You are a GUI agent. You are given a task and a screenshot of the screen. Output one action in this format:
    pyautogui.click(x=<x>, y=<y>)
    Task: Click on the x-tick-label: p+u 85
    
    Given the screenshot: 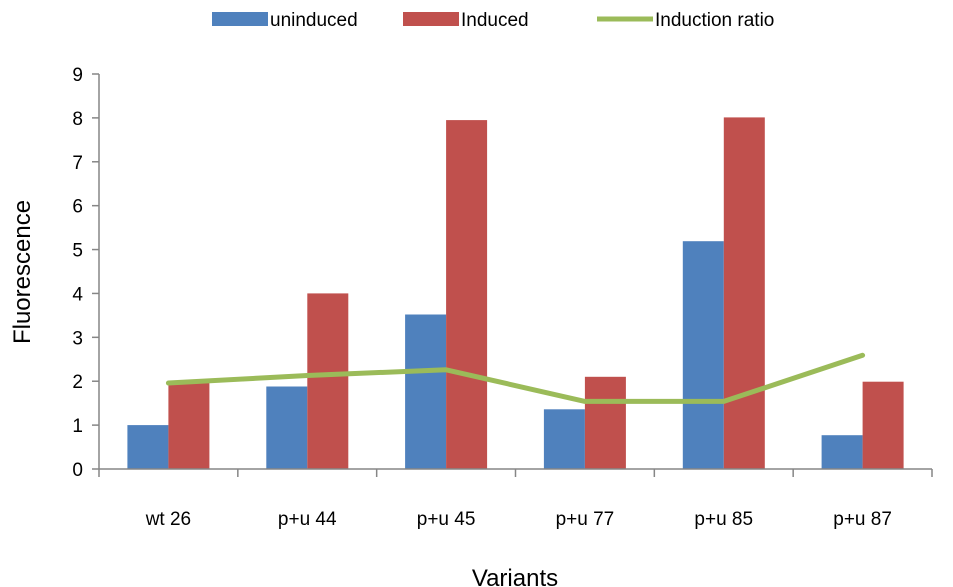 What is the action you would take?
    pyautogui.click(x=723, y=519)
    